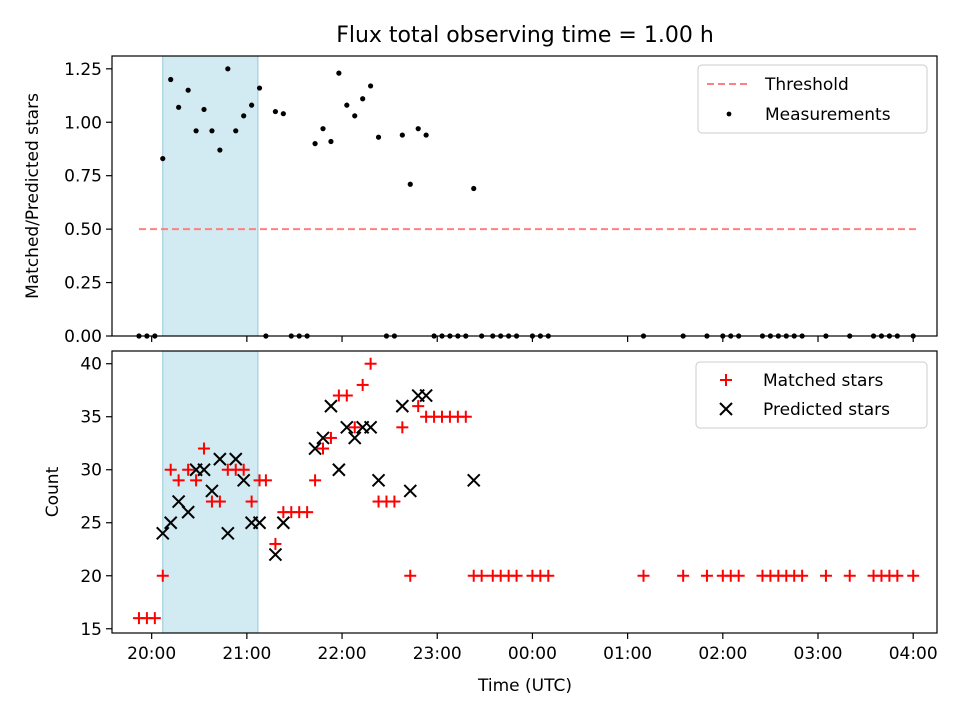  Describe the element at coordinates (91, 365) in the screenshot. I see `y-tick-label: 40` at that location.